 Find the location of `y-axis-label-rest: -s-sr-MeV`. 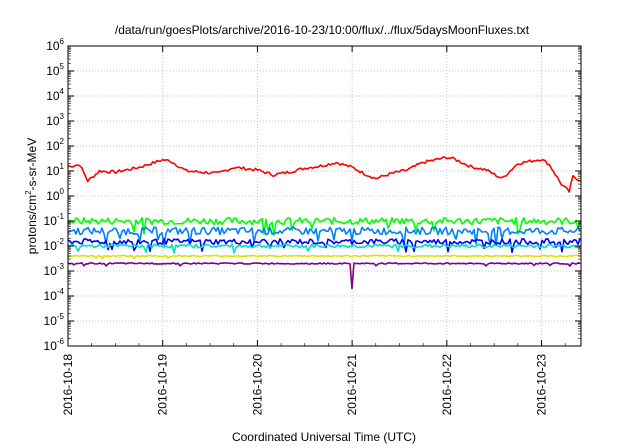

y-axis-label-rest: -s-sr-MeV is located at coordinates (32, 164).